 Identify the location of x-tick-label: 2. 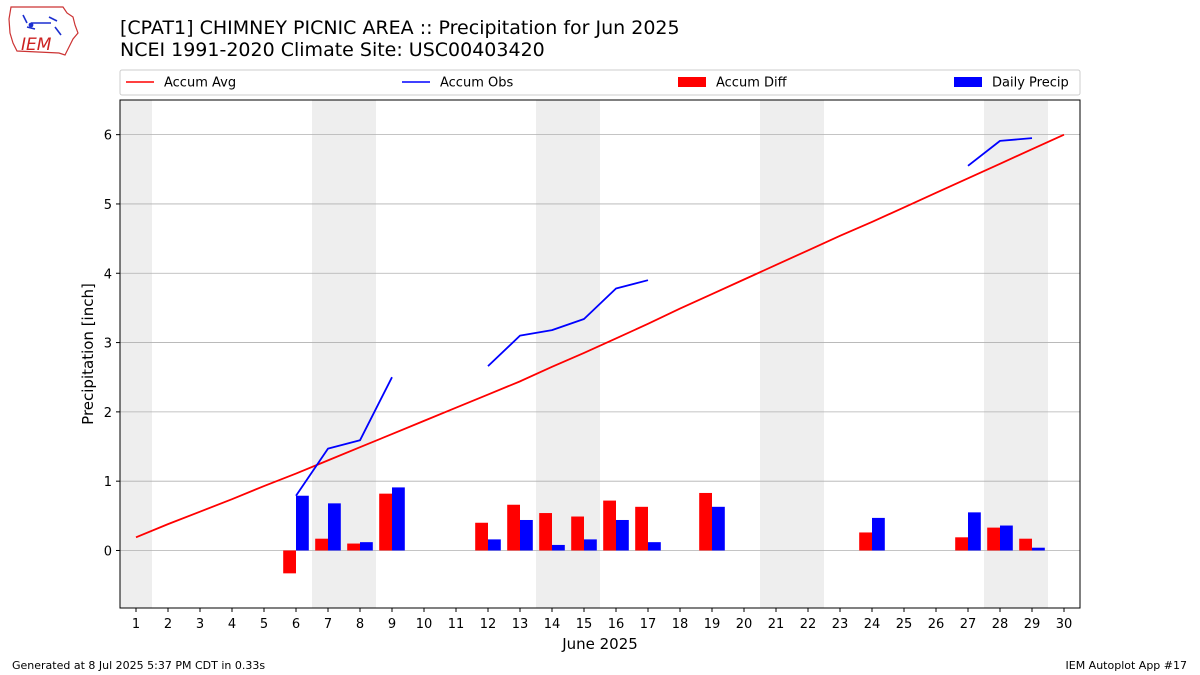
(168, 624).